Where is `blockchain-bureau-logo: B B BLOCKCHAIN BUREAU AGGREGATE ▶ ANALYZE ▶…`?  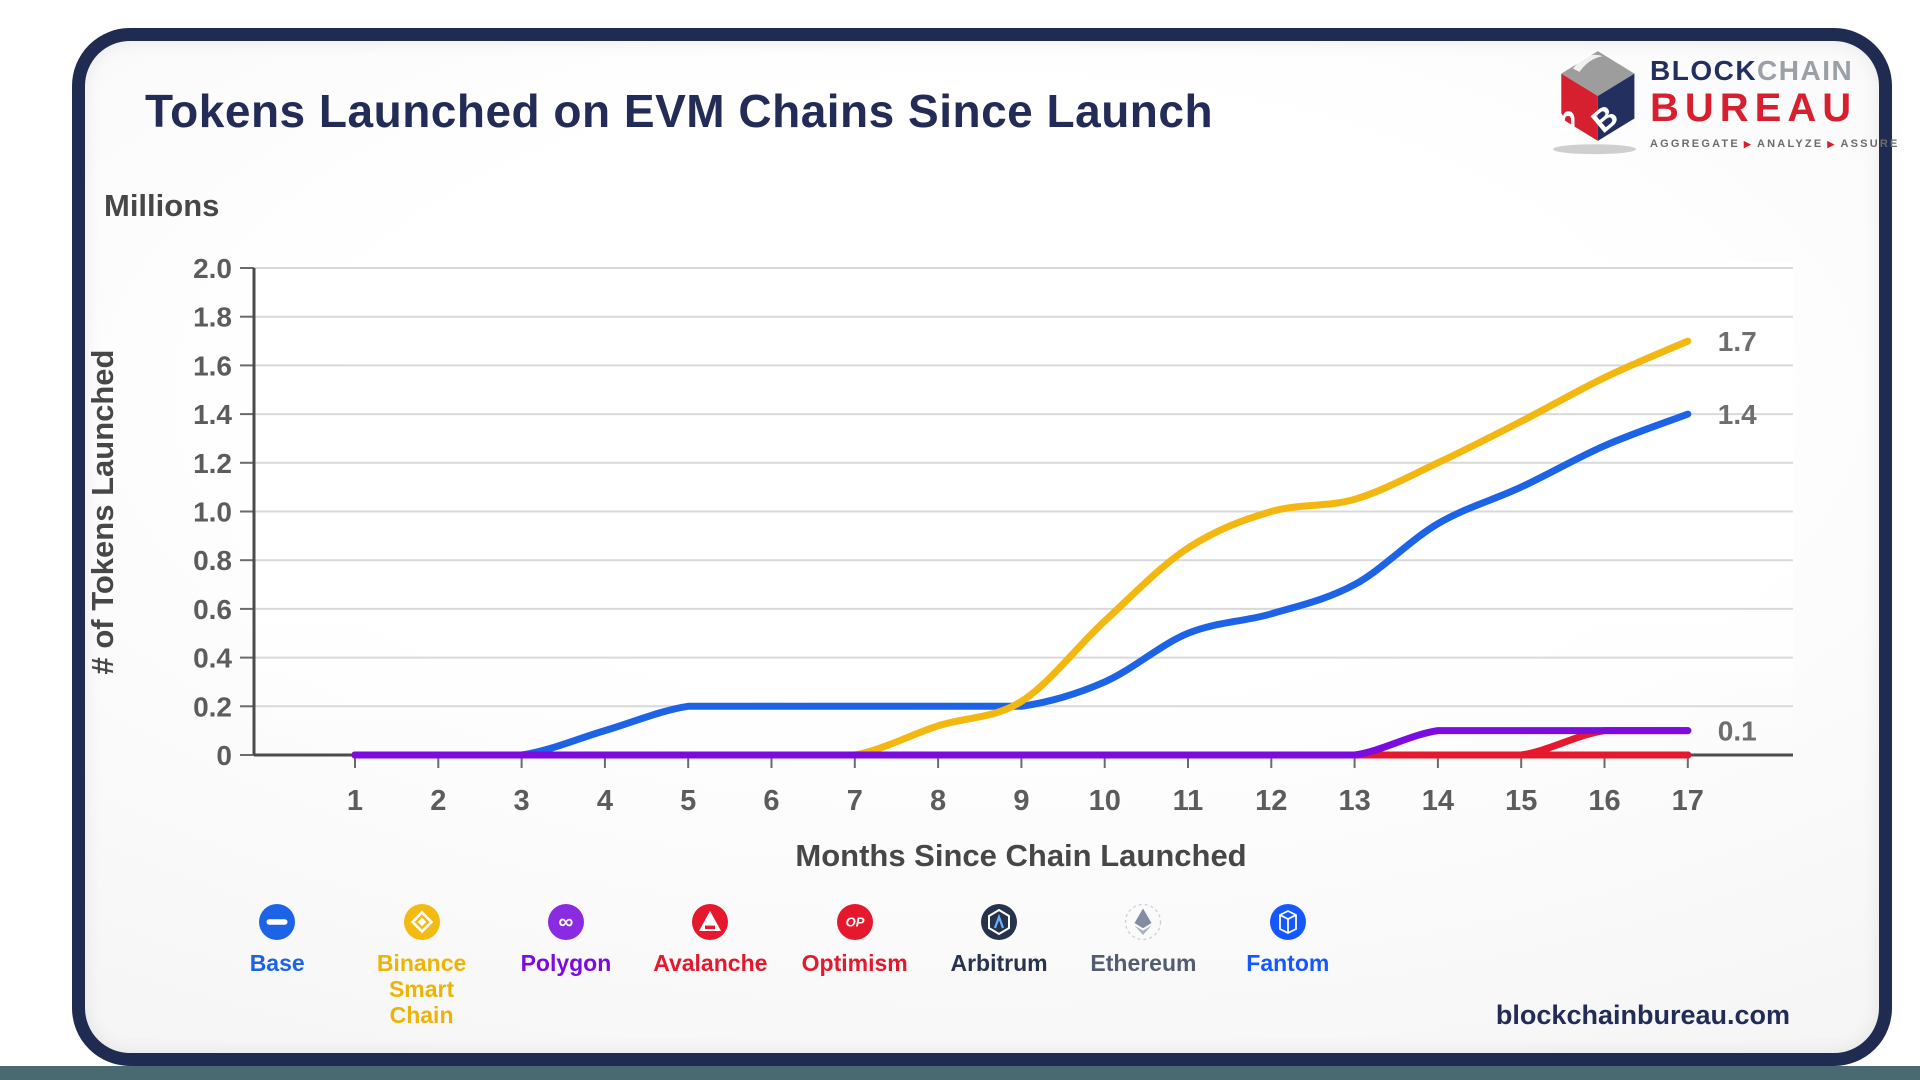
blockchain-bureau-logo: B B BLOCKCHAIN BUREAU AGGREGATE ▶ ANALYZE ▶… is located at coordinates (1724, 107).